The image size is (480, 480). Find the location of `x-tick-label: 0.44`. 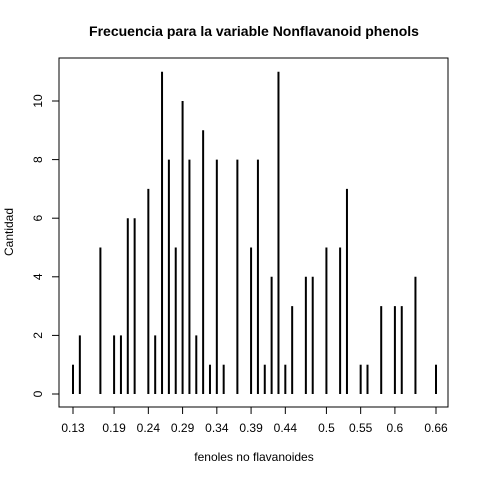

x-tick-label: 0.44 is located at coordinates (286, 428).